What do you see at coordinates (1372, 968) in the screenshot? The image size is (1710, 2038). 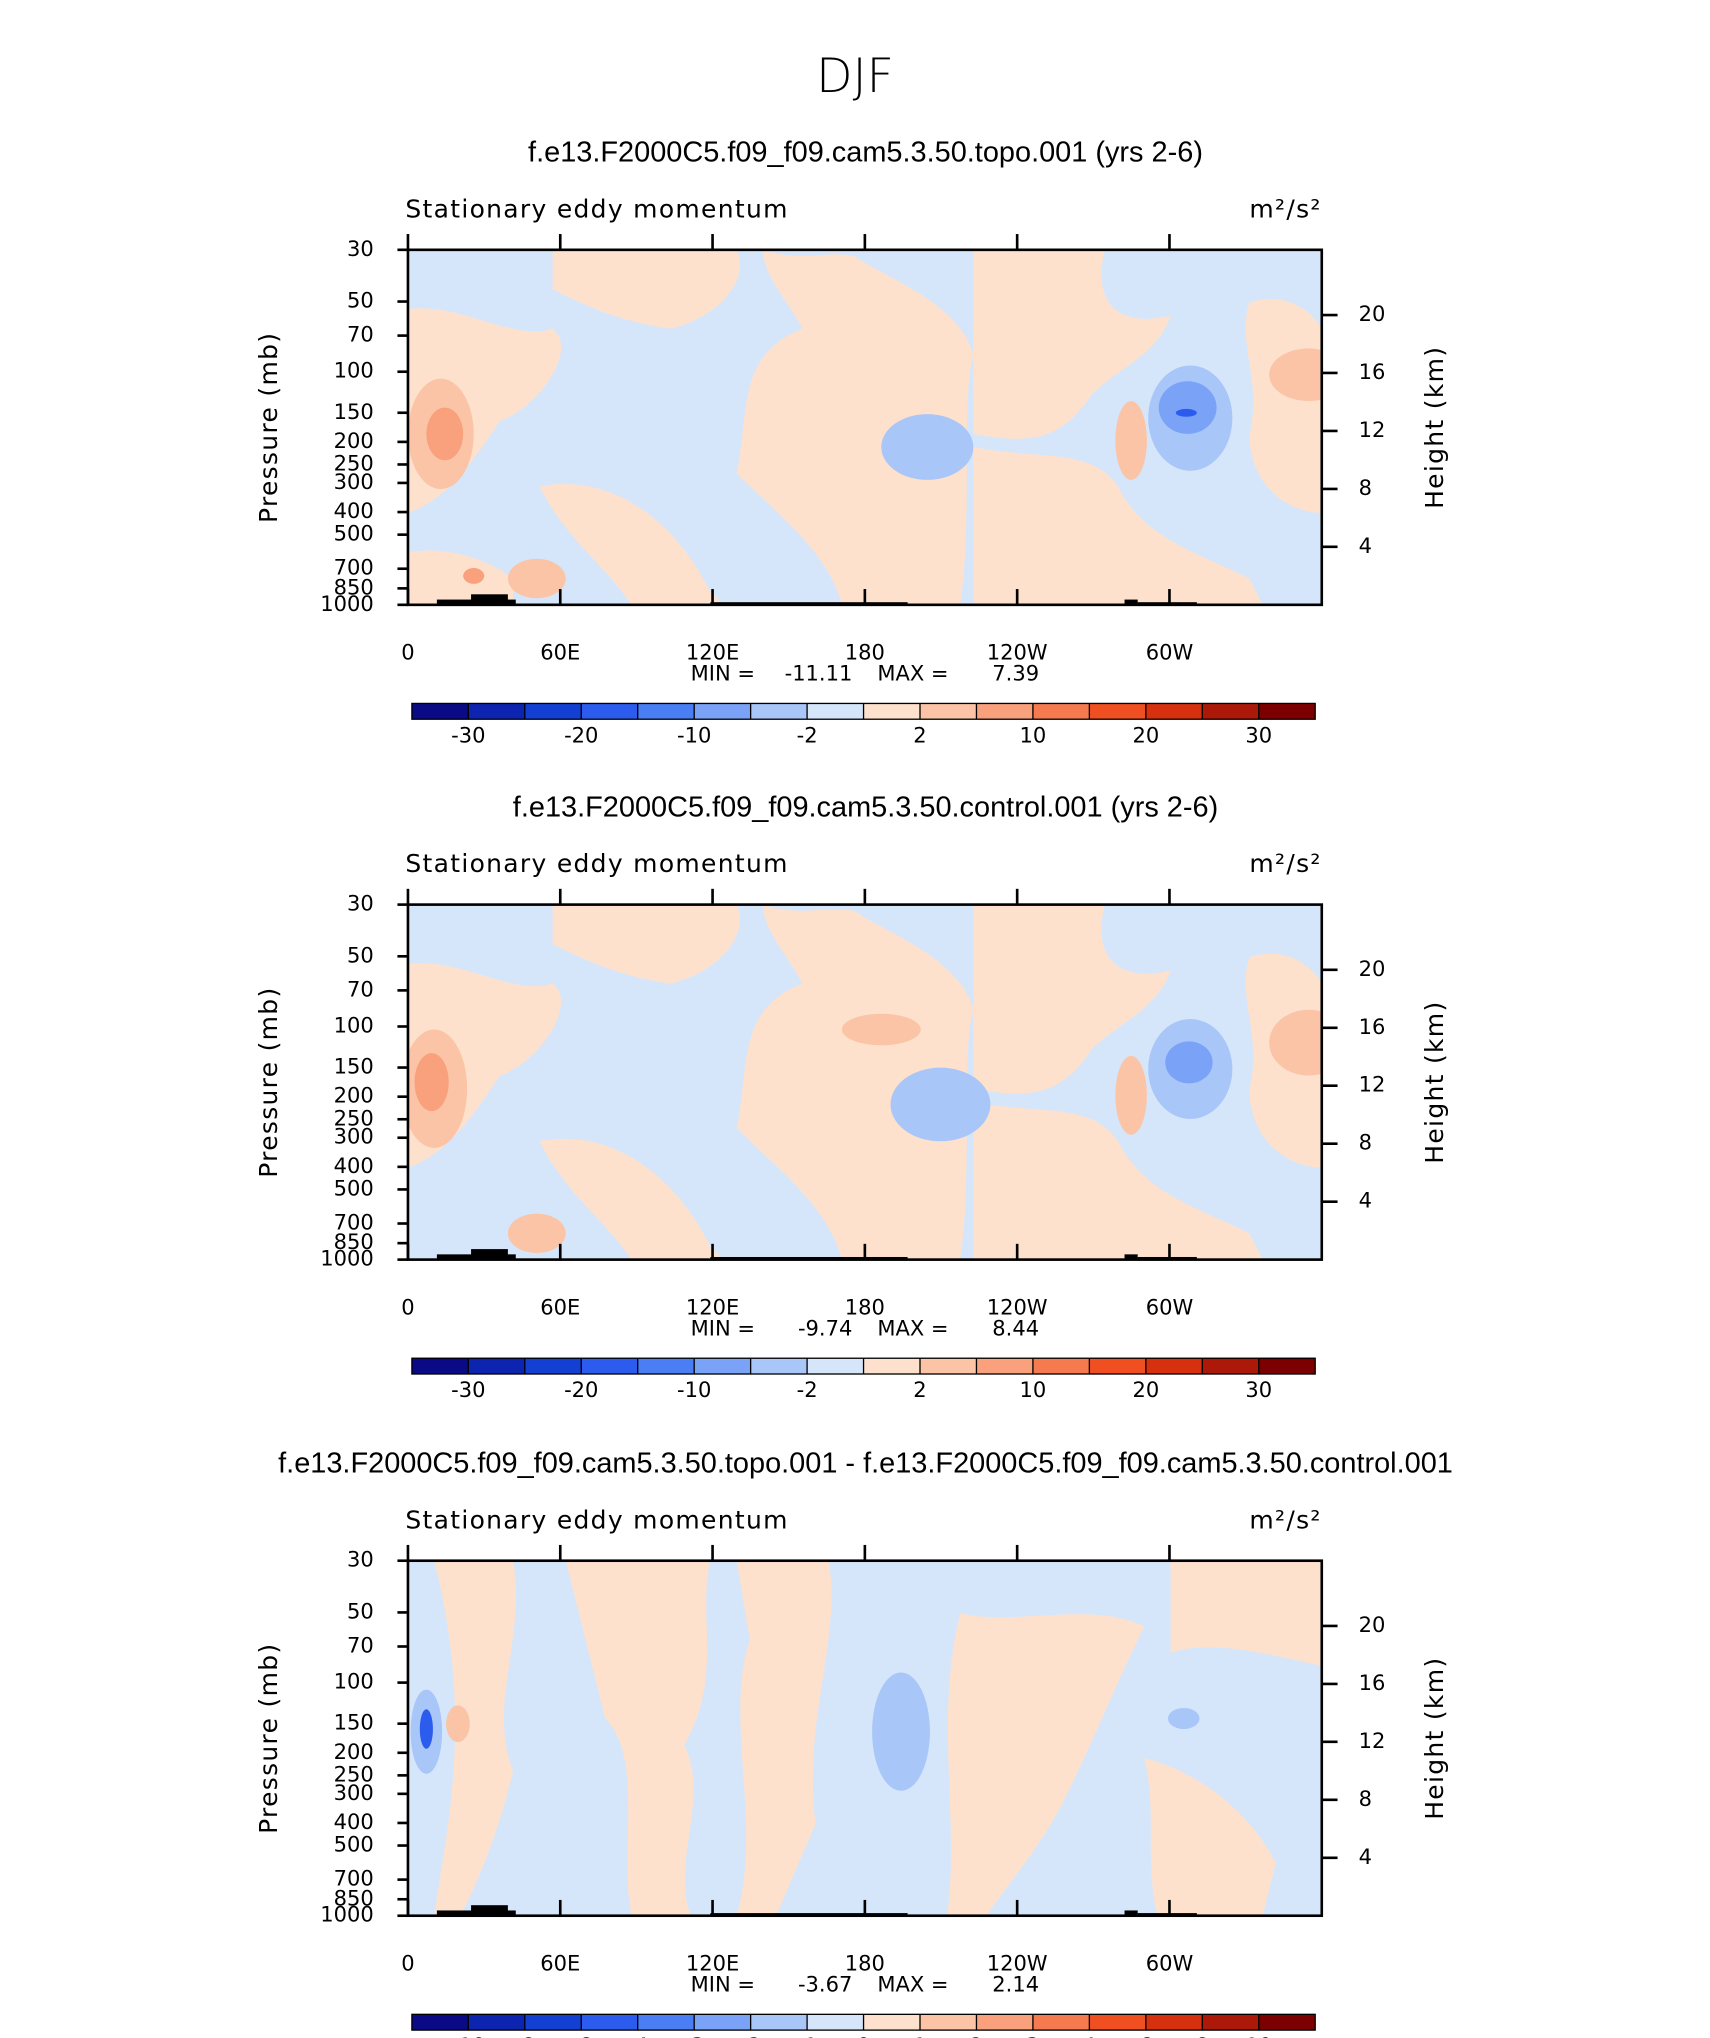 I see `y2-tick-label: 20` at bounding box center [1372, 968].